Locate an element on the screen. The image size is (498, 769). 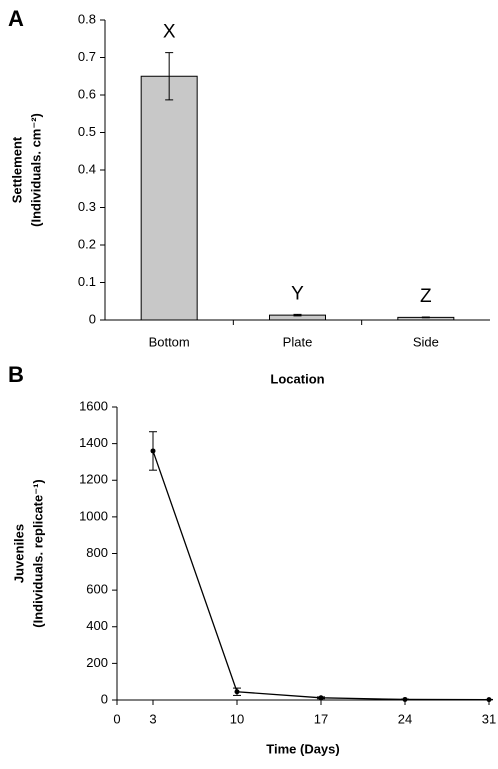
annotation: Y is located at coordinates (297, 293).